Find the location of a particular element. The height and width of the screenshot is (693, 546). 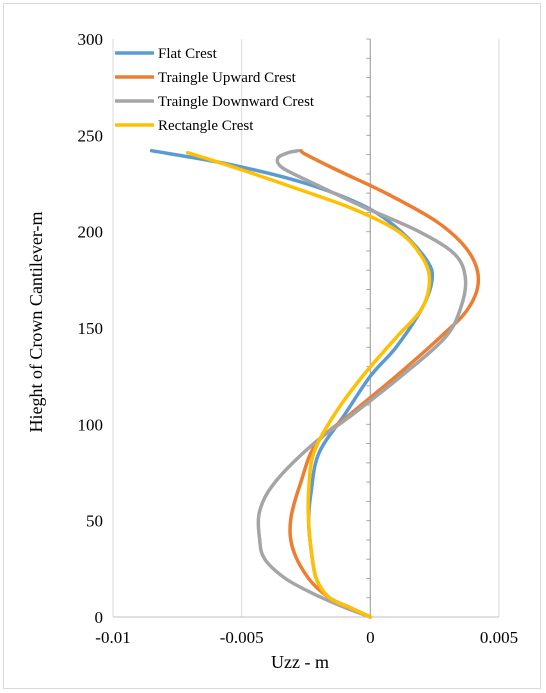

x-tick-label: 0 is located at coordinates (370, 637).